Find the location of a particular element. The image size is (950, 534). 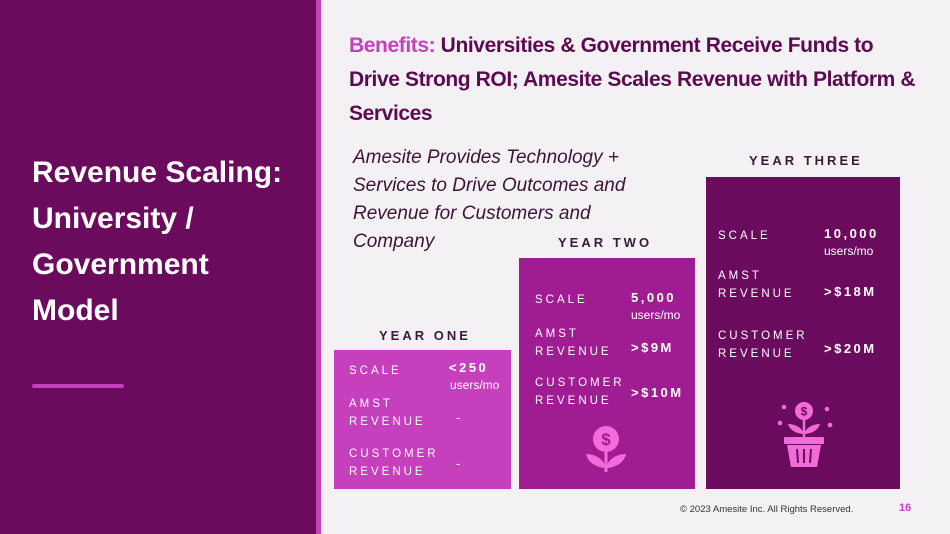

year-one-scale-unit: users/mo is located at coordinates (475, 385).